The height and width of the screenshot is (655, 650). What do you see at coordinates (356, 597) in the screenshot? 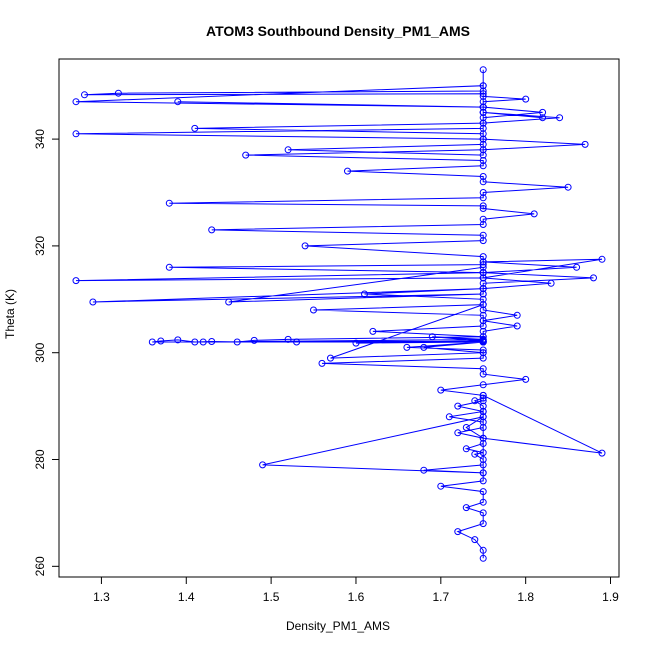
I see `x-tick-label: 1.6` at bounding box center [356, 597].